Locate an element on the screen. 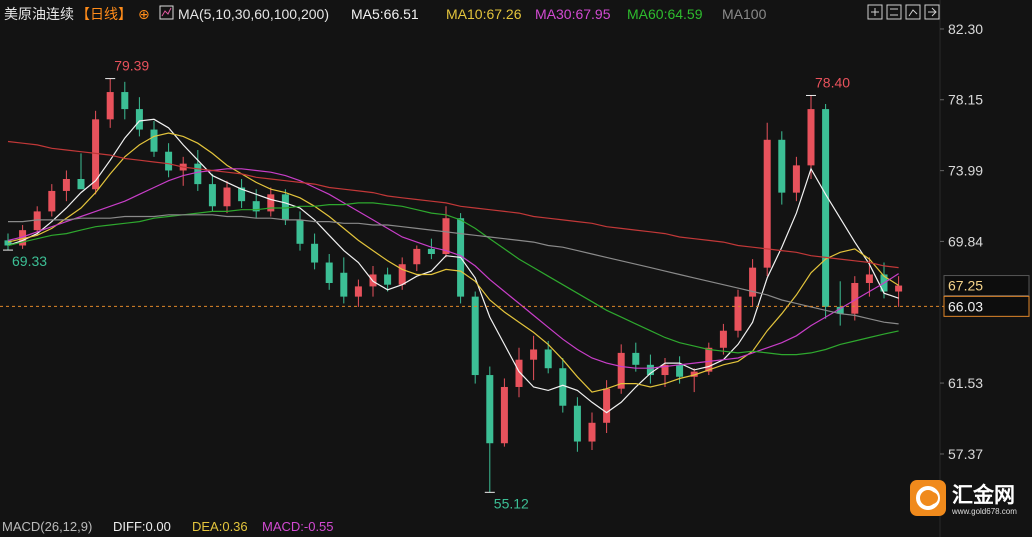 Image resolution: width=1032 pixels, height=537 pixels. ma-legend: MA60:64.59 is located at coordinates (665, 14).